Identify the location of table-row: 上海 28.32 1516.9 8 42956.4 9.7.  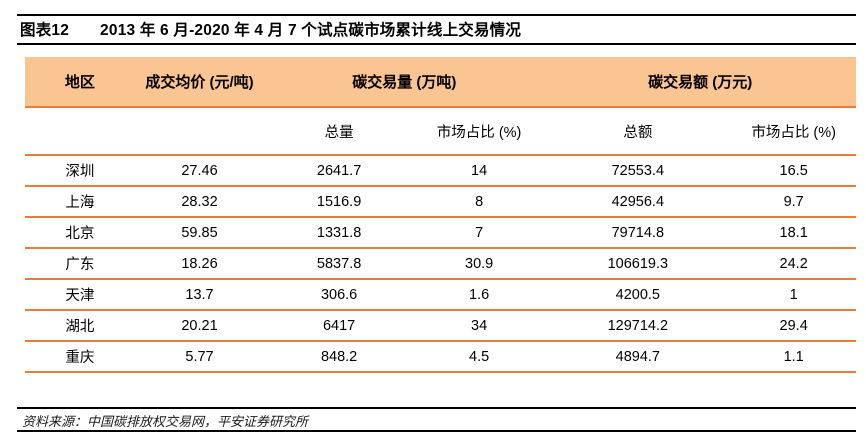
(440, 202).